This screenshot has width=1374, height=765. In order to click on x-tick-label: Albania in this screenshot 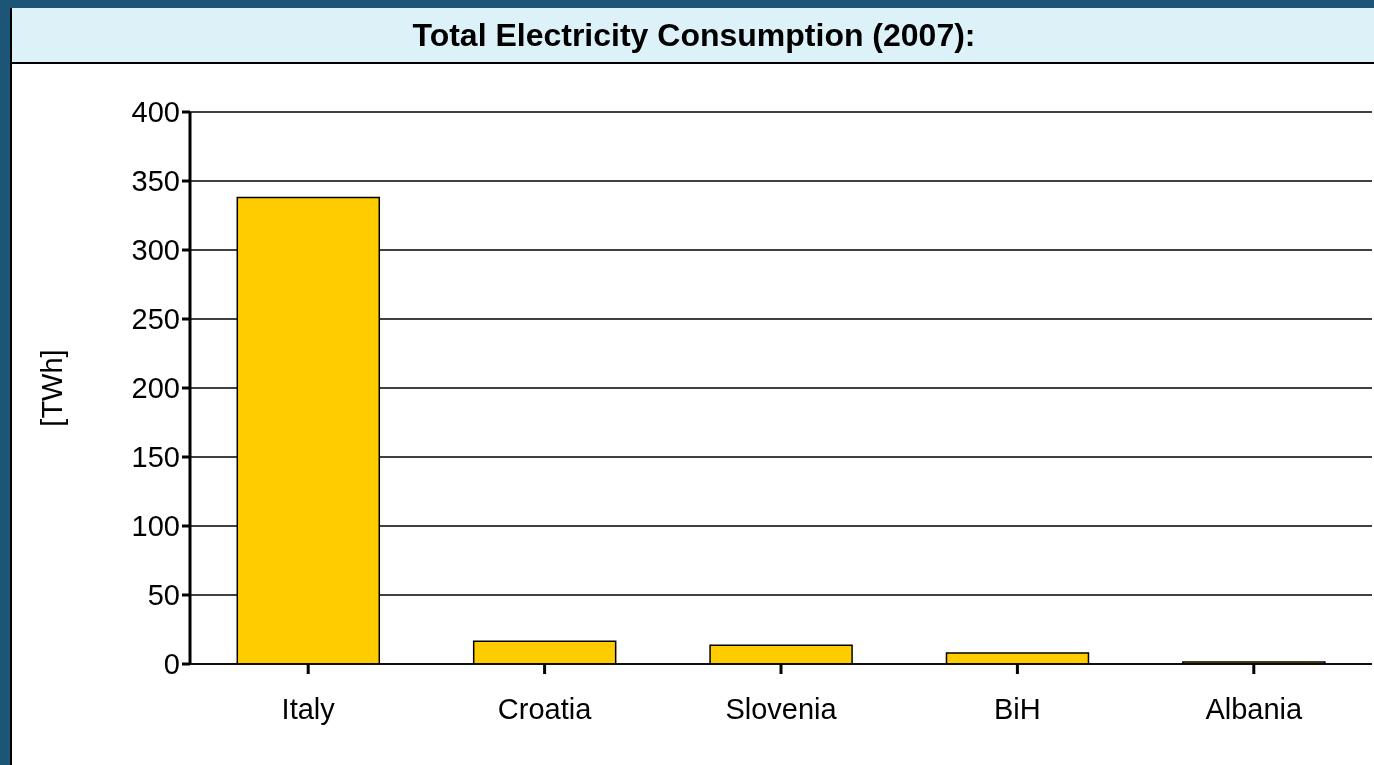, I will do `click(1254, 708)`.